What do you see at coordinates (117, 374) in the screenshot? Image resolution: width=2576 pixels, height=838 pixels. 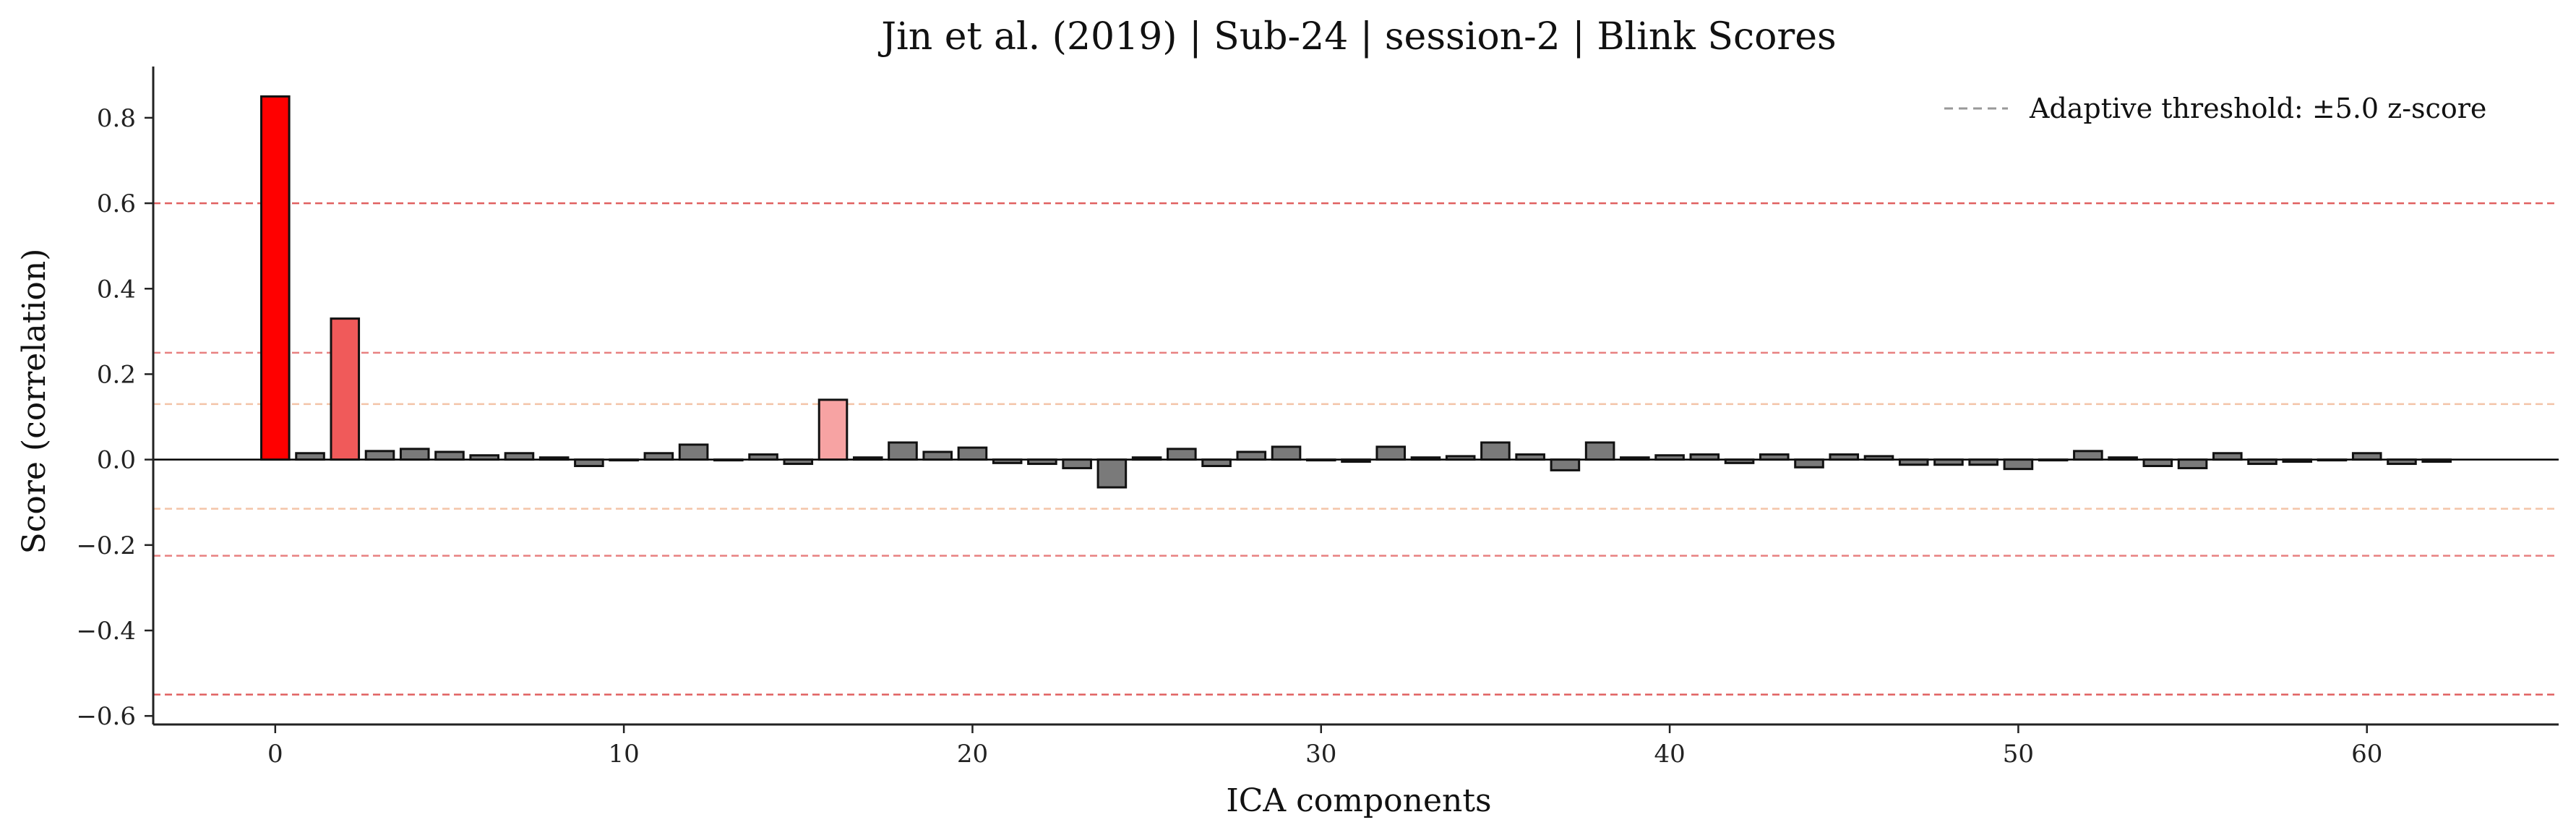 I see `y-tick-label: 0.2` at bounding box center [117, 374].